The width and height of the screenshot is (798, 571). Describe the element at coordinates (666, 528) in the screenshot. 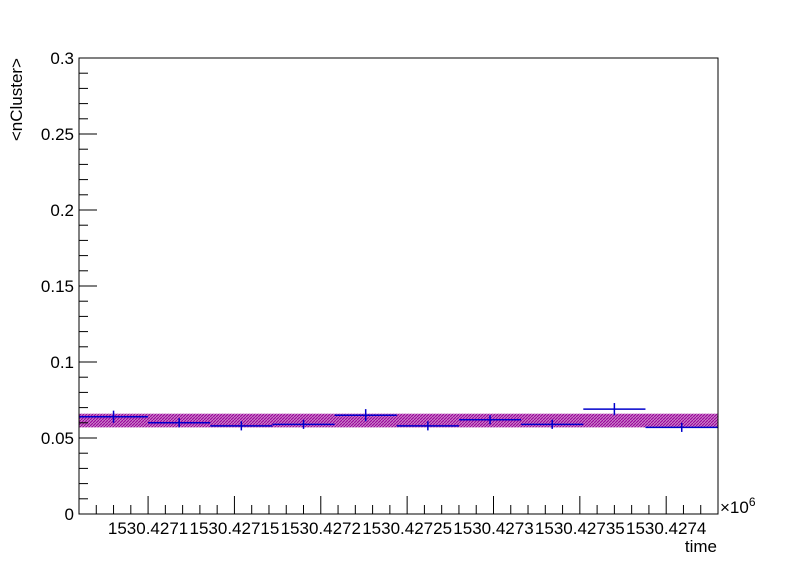

I see `x-tick-label: 1530.4274` at that location.